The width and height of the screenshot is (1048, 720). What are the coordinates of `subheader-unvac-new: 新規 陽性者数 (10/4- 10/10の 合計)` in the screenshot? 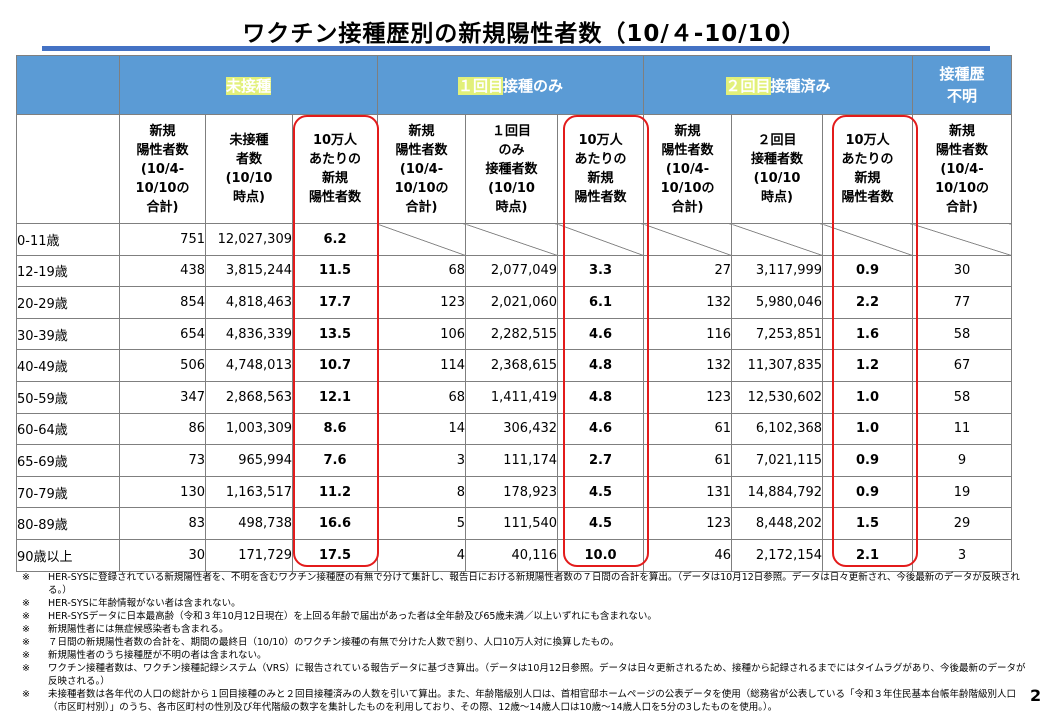 It's located at (162, 169).